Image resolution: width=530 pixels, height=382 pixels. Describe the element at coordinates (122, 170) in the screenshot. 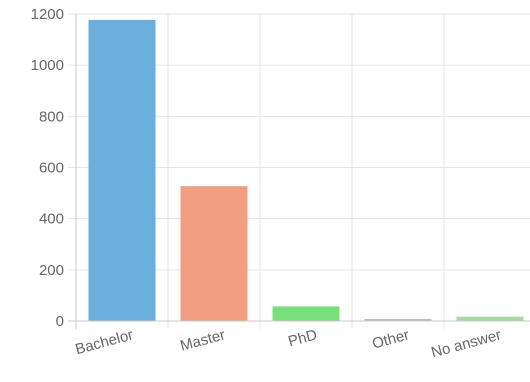

I see `bar-bachelor` at that location.